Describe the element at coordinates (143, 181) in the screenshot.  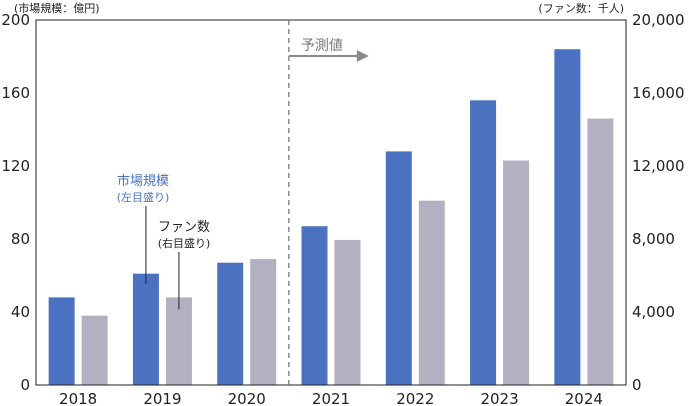
I see `left-series-annotation-title: 市場規模` at that location.